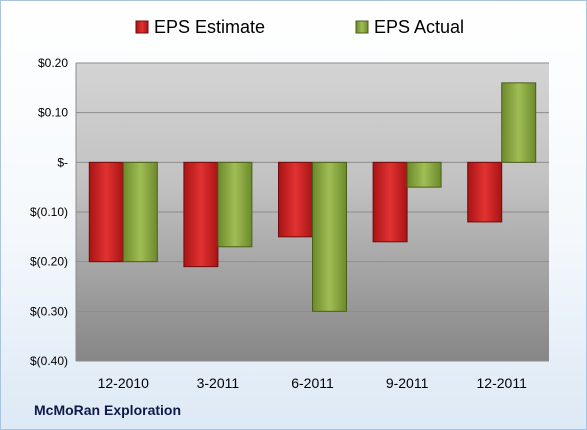 The height and width of the screenshot is (430, 587). Describe the element at coordinates (362, 27) in the screenshot. I see `legend-swatch-actual` at that location.